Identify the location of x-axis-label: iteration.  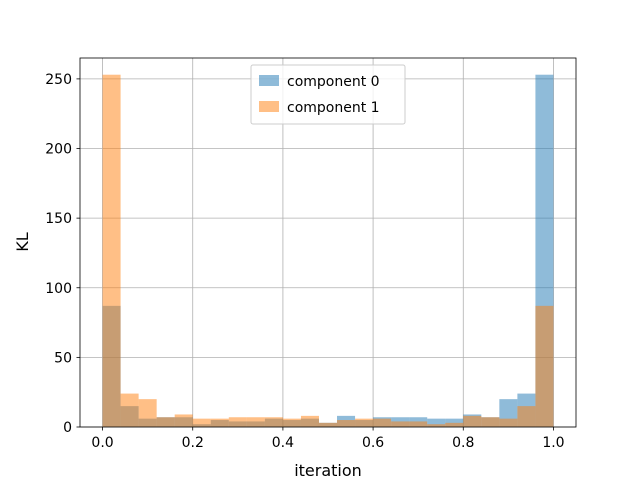
(328, 470).